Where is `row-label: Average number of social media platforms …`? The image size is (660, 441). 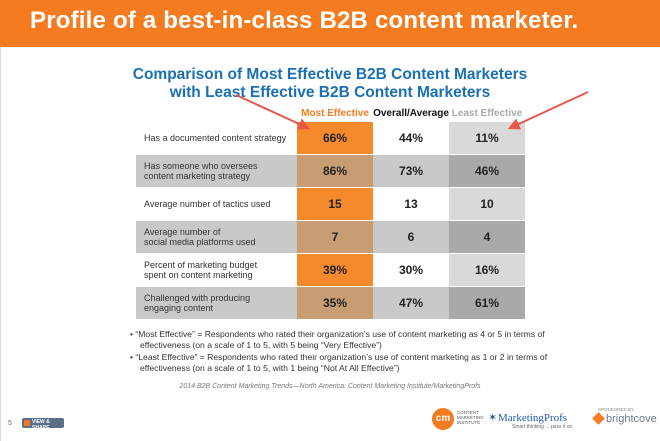
row-label: Average number of social media platforms … is located at coordinates (216, 237).